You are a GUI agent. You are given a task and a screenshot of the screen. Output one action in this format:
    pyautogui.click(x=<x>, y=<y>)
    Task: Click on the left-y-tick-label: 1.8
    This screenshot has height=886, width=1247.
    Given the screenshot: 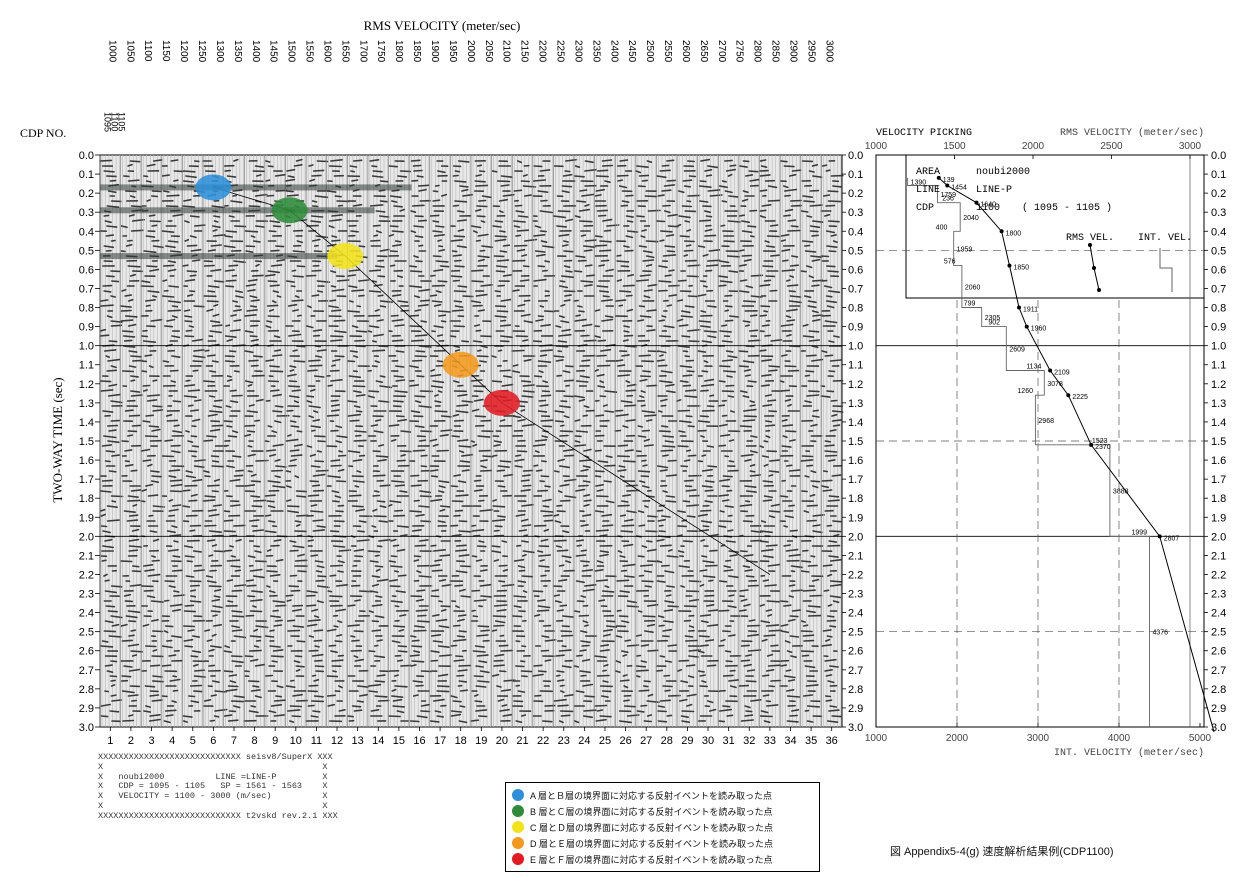 What is the action you would take?
    pyautogui.click(x=86, y=499)
    